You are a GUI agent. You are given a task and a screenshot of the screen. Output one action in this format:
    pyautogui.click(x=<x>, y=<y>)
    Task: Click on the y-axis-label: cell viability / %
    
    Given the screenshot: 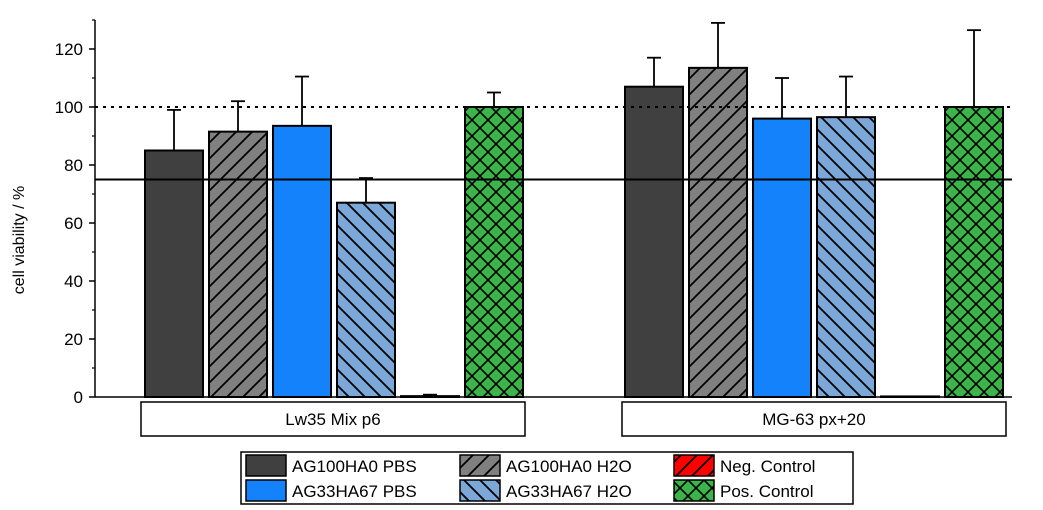 What is the action you would take?
    pyautogui.click(x=19, y=240)
    